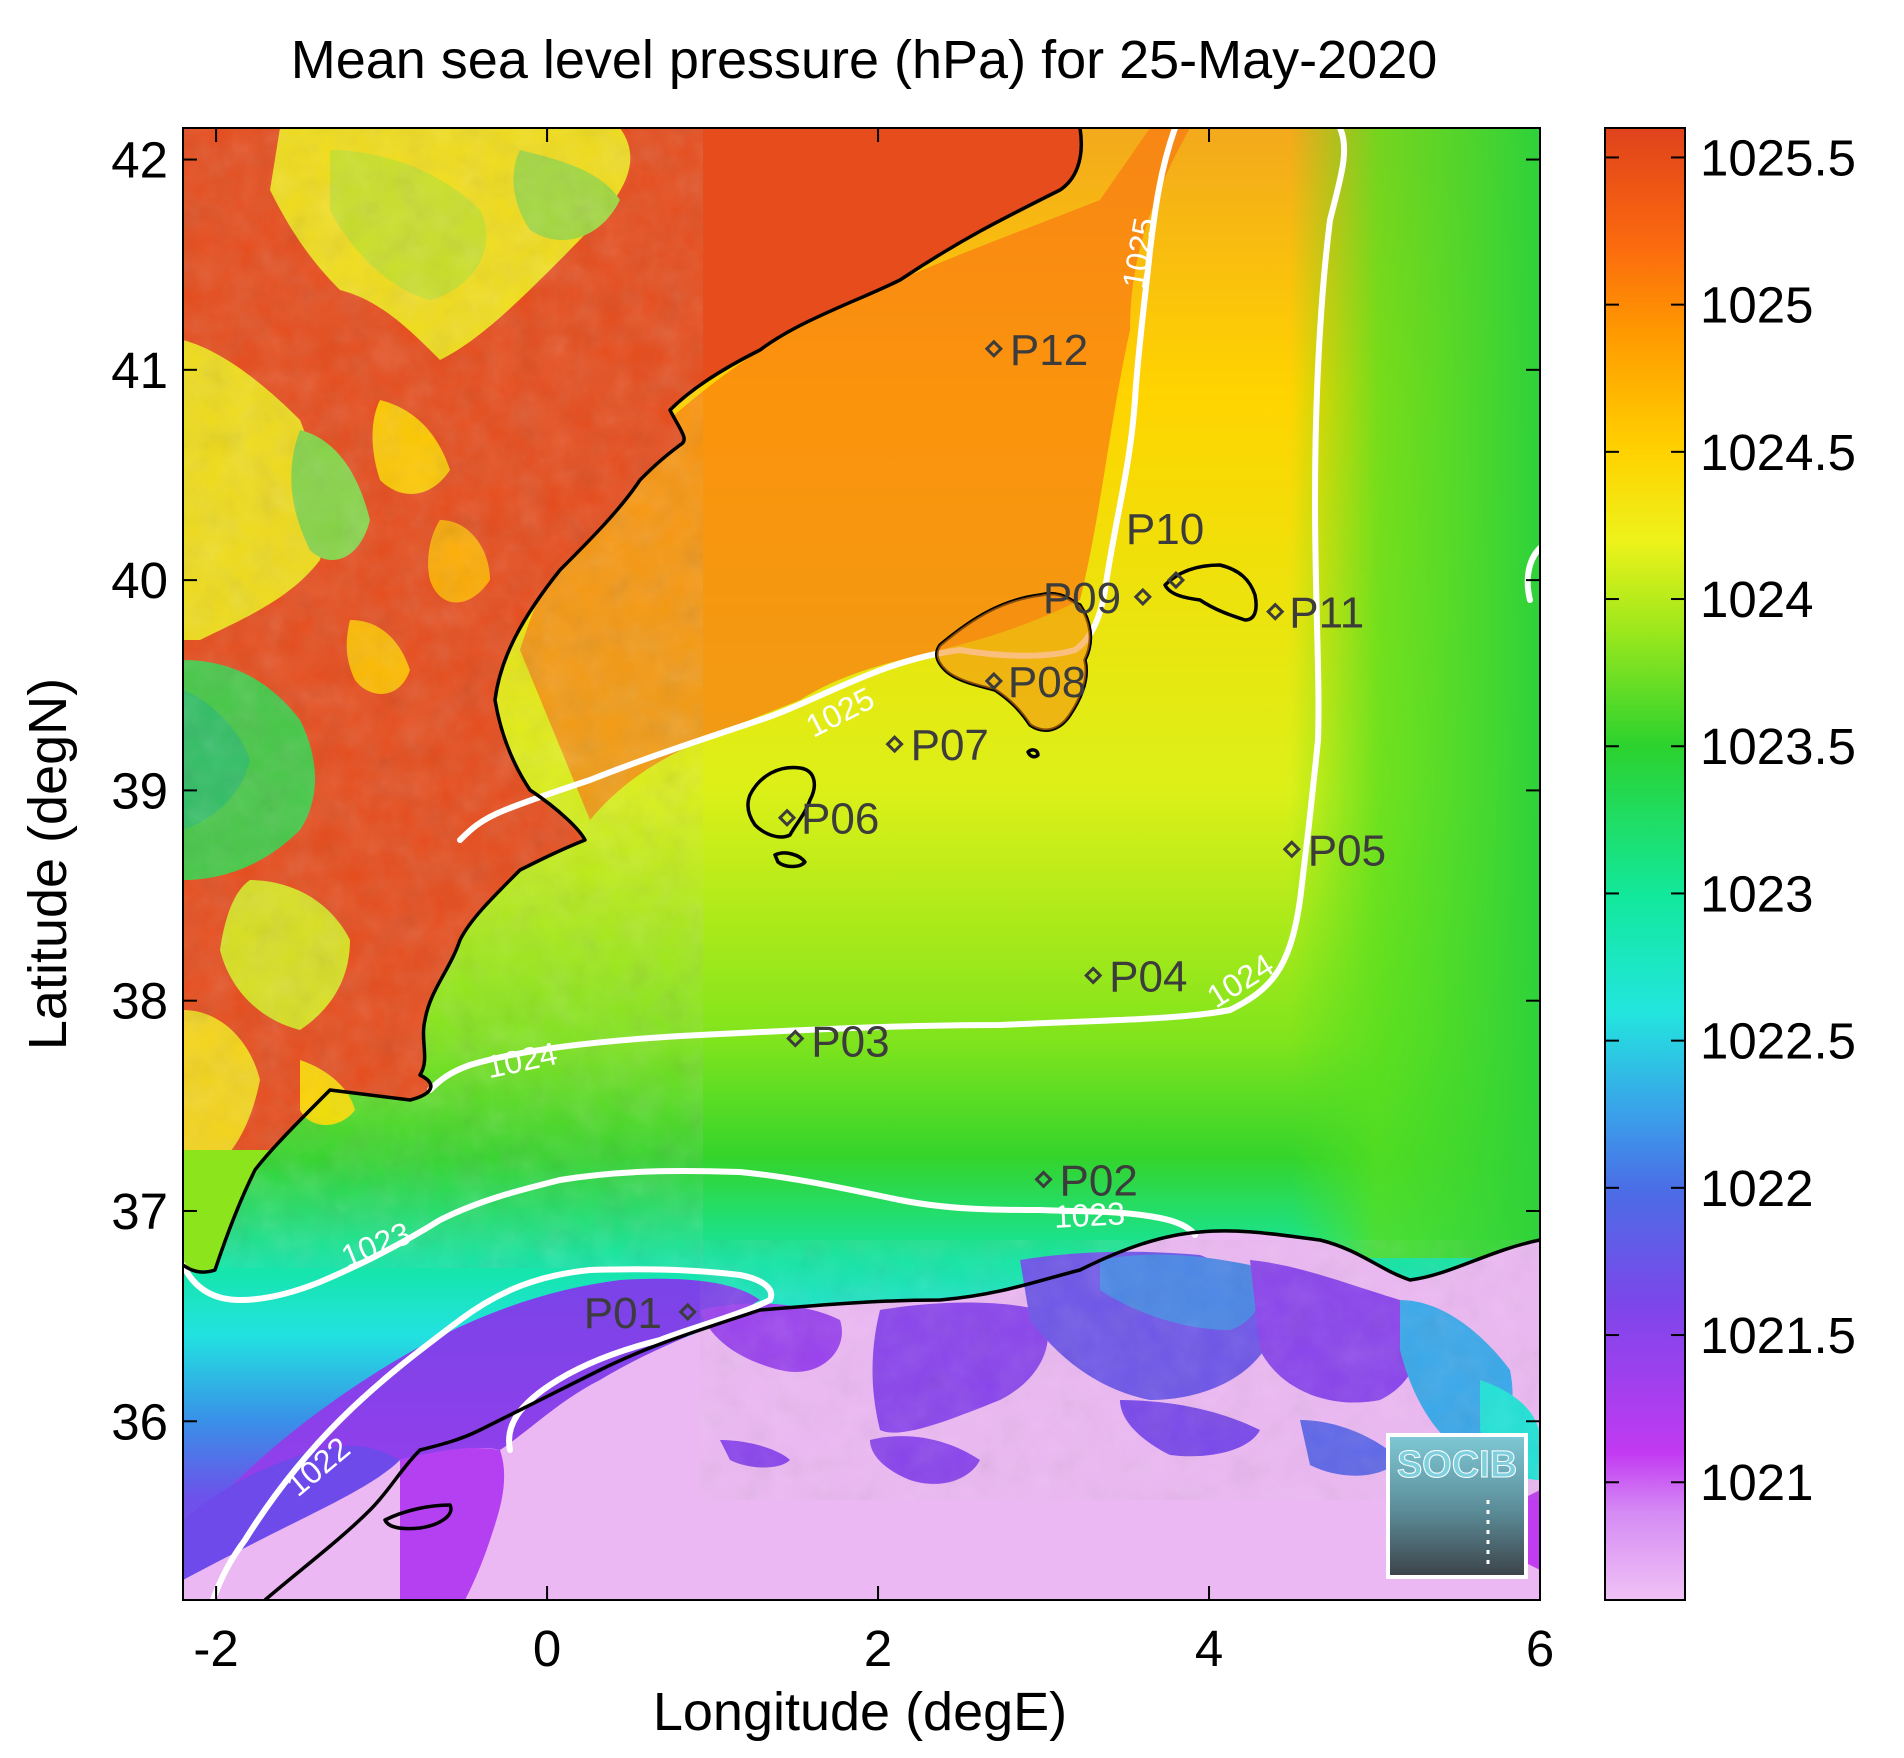 This screenshot has height=1758, width=1904. Describe the element at coordinates (1210, 592) in the screenshot. I see `menorca-coastline` at that location.